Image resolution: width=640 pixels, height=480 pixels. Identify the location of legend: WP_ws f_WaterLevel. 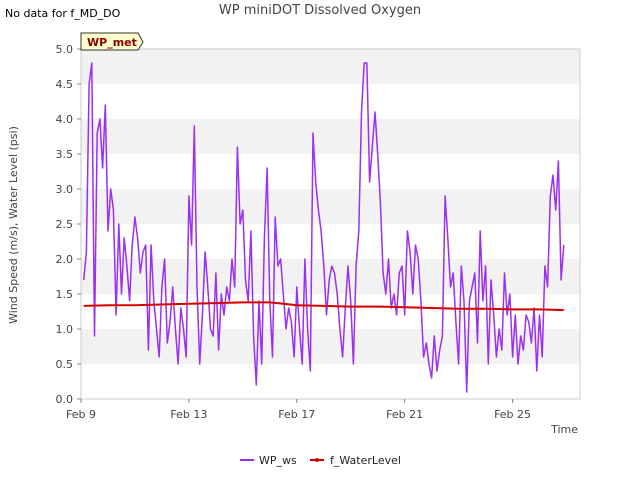
(320, 460).